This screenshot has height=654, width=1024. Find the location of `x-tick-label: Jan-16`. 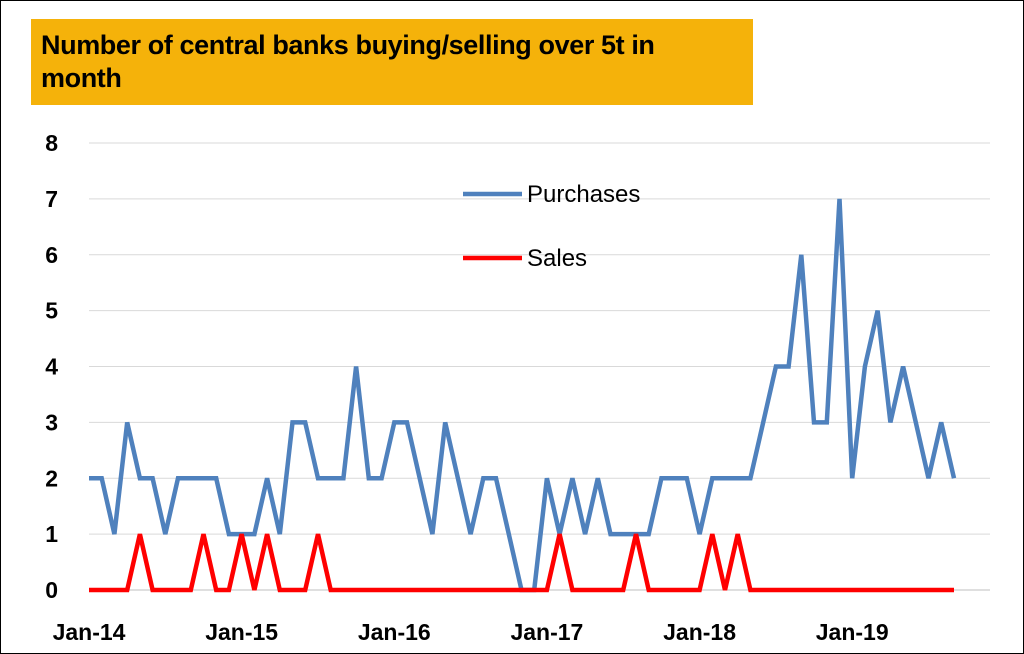

x-tick-label: Jan-16 is located at coordinates (394, 632).